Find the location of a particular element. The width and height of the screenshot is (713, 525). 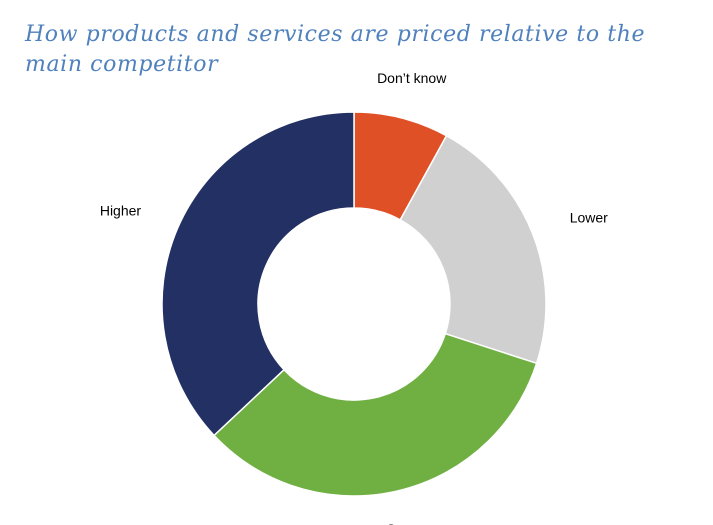

slice-same is located at coordinates (375, 414).